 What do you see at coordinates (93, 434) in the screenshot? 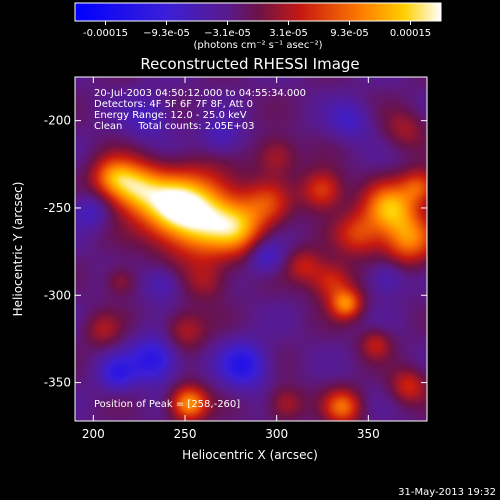
I see `x-tick-label: 200` at bounding box center [93, 434].